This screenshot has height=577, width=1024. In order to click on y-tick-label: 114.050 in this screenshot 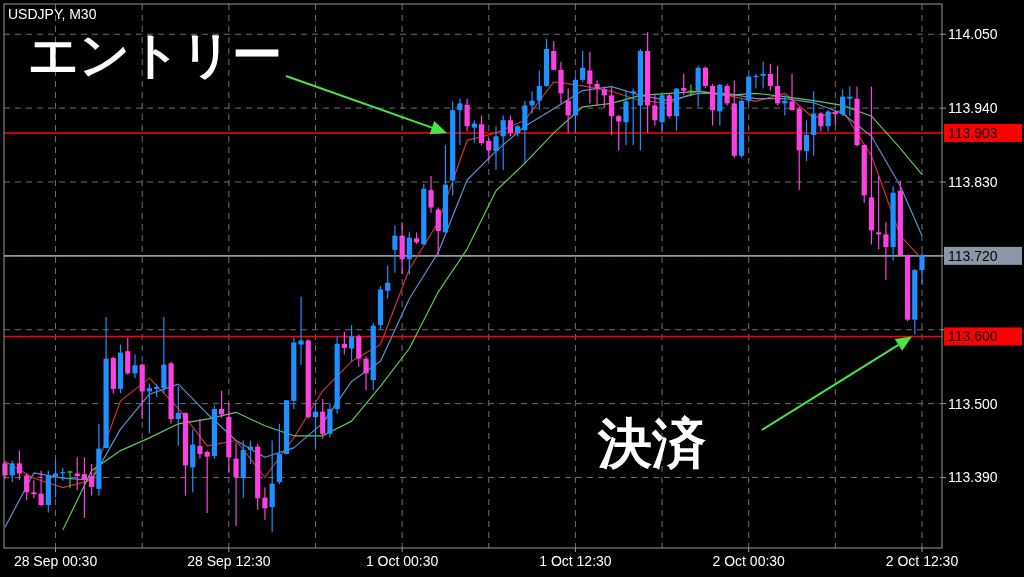, I will do `click(973, 34)`.